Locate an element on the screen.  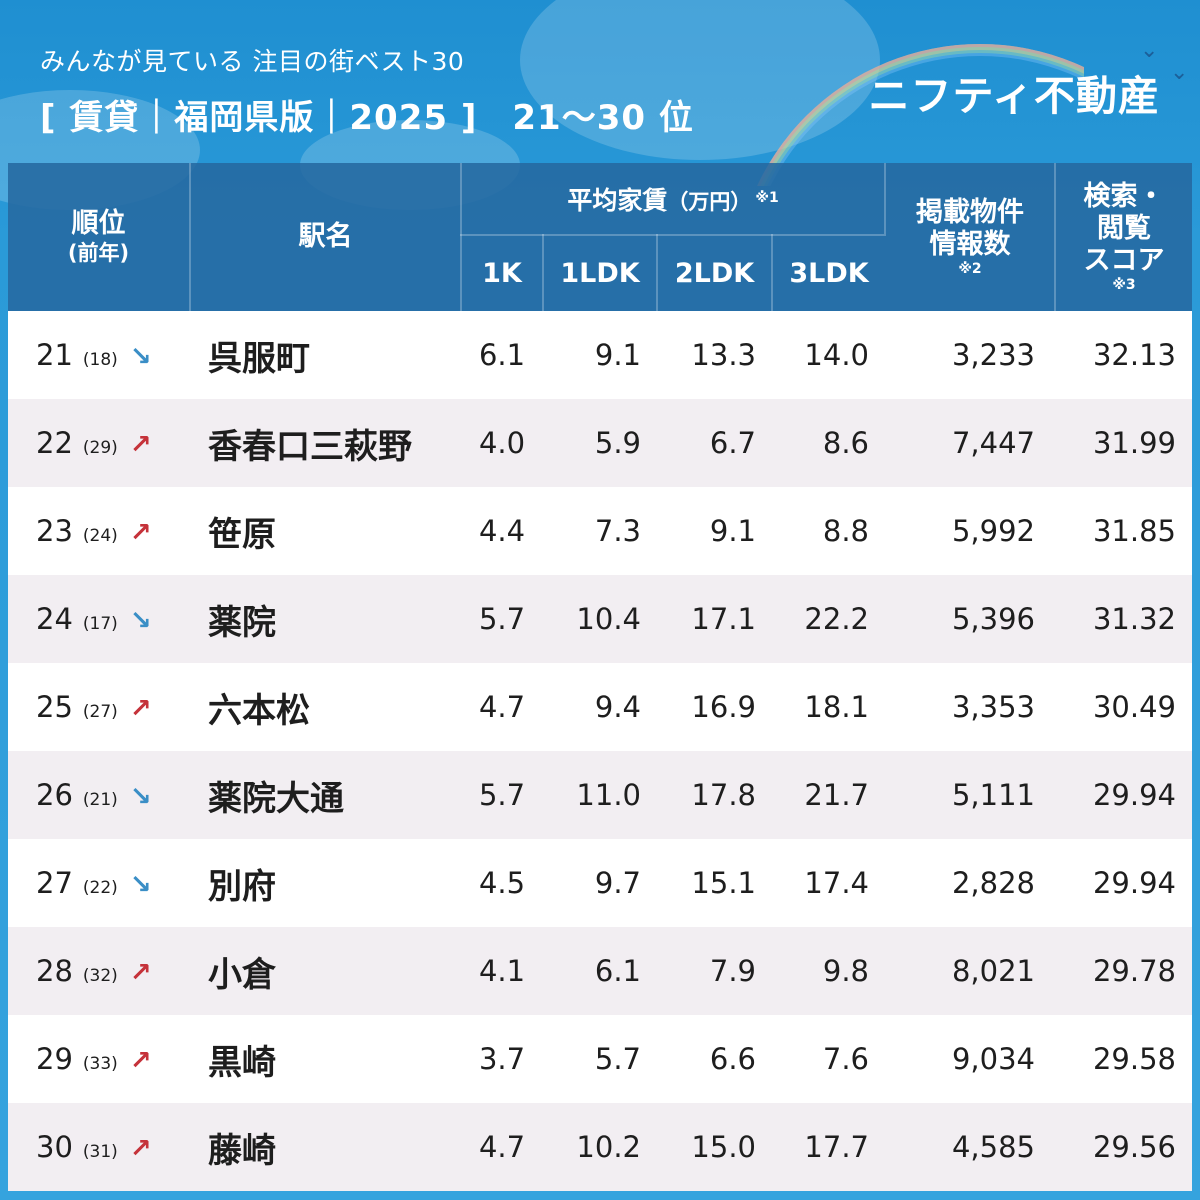
table-row: 23 (24) ↗ 笹原 4.4 7.3 9.1 8.8 5,992 31.85 is located at coordinates (600, 531).